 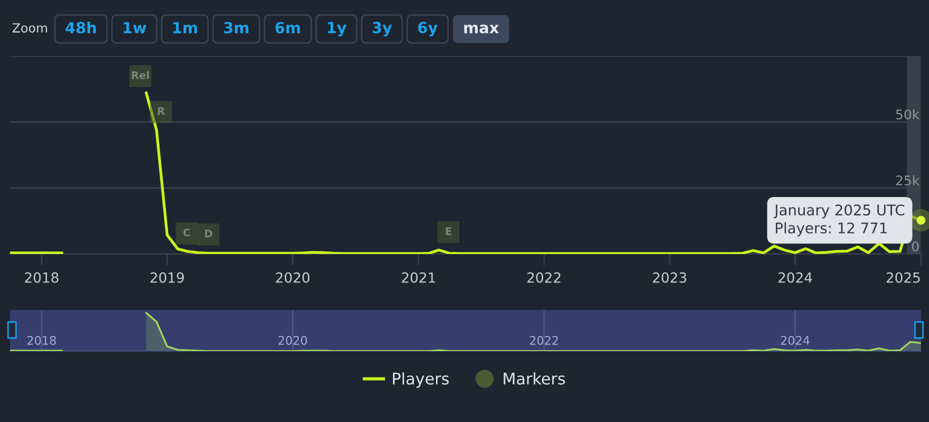 What do you see at coordinates (428, 29) in the screenshot?
I see `text: 6y` at bounding box center [428, 29].